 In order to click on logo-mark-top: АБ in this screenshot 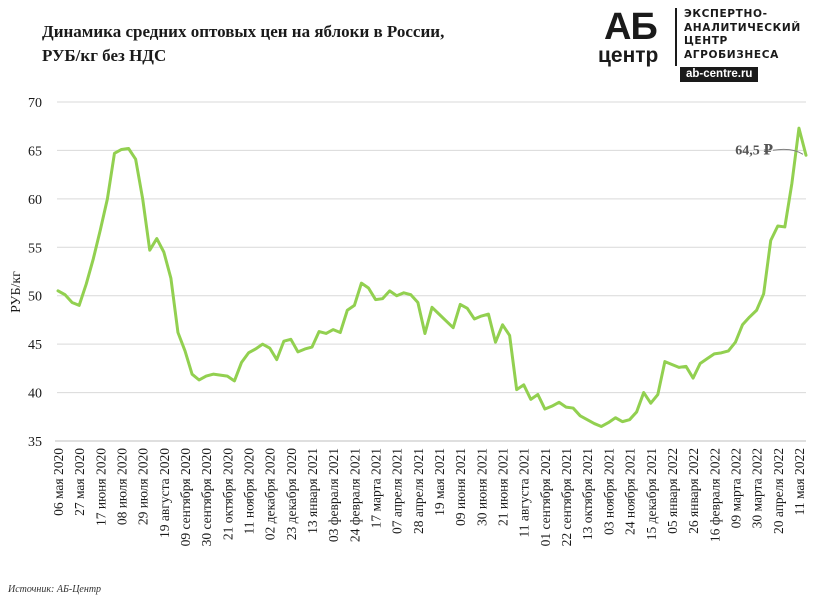, I will do `click(631, 27)`.